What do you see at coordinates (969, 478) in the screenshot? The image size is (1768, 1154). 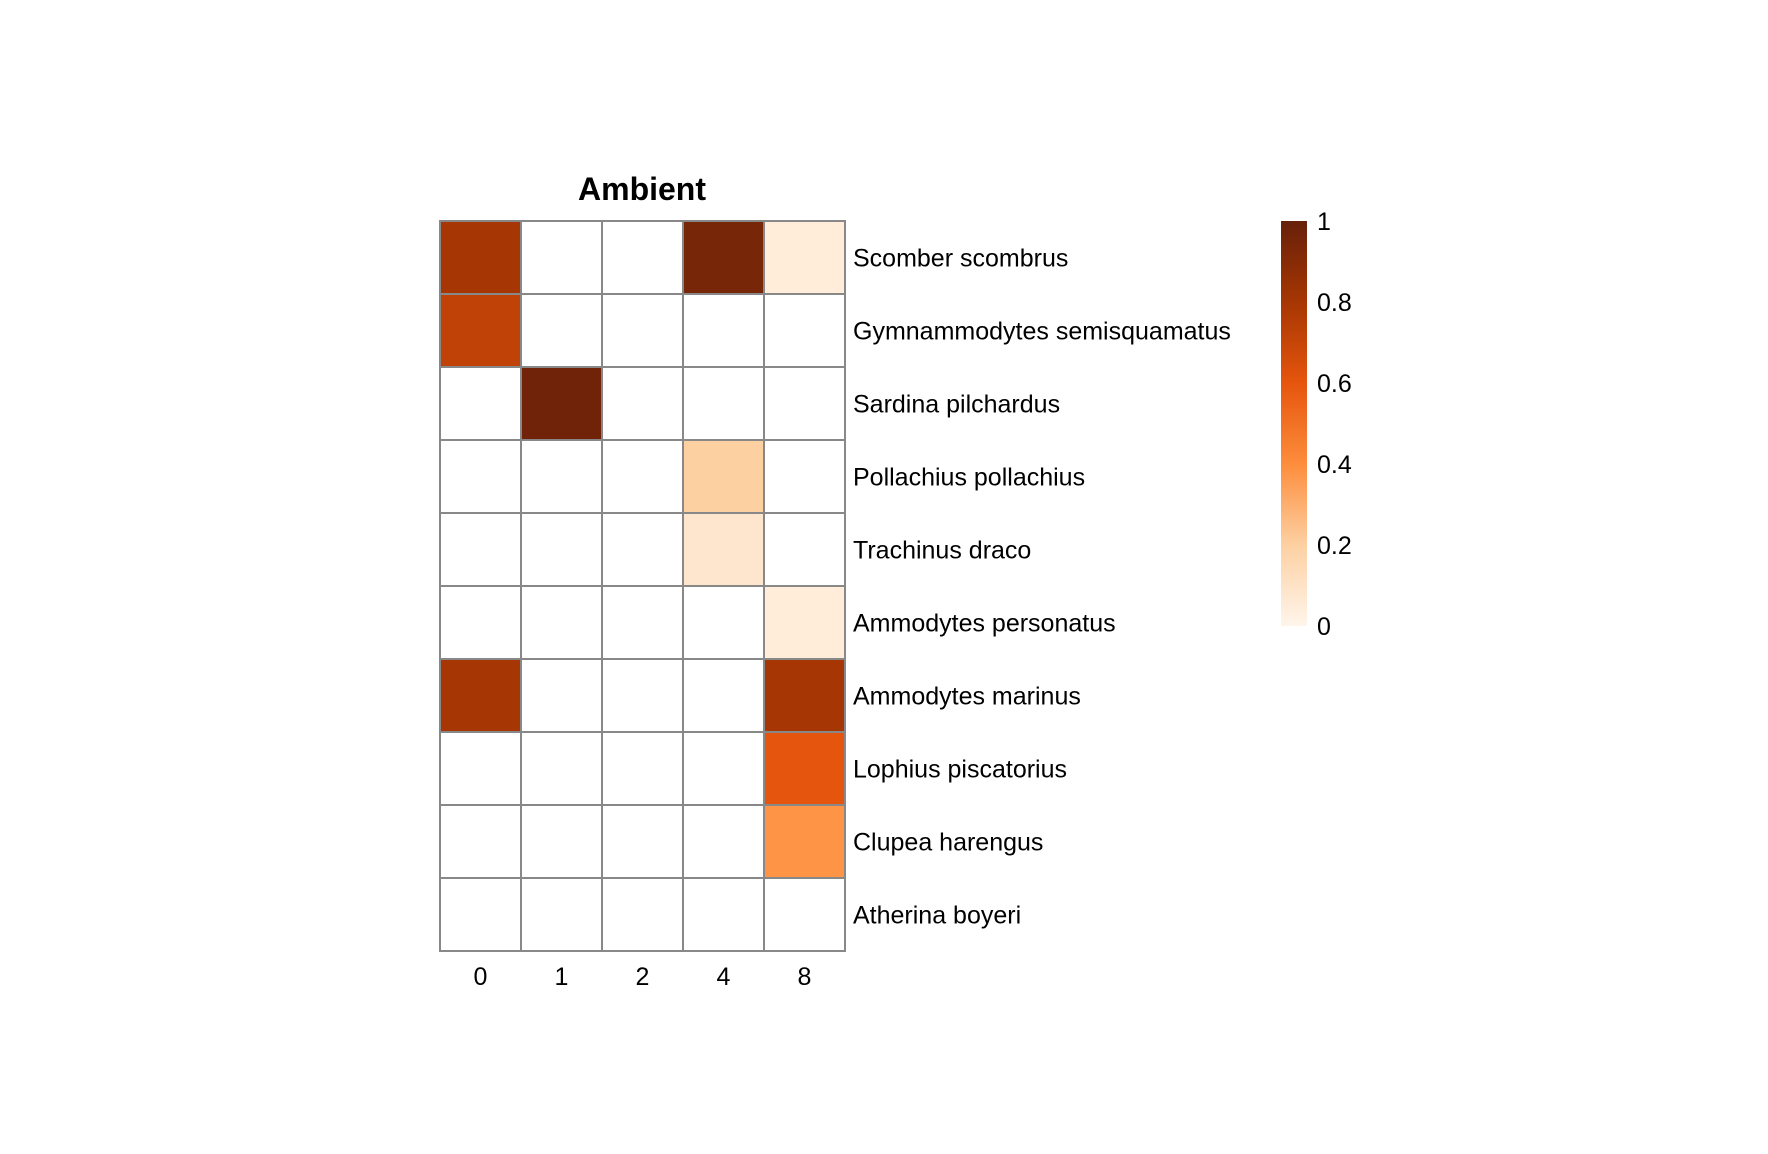 I see `row-label-pollachius-pollachius: Pollachius pollachius` at bounding box center [969, 478].